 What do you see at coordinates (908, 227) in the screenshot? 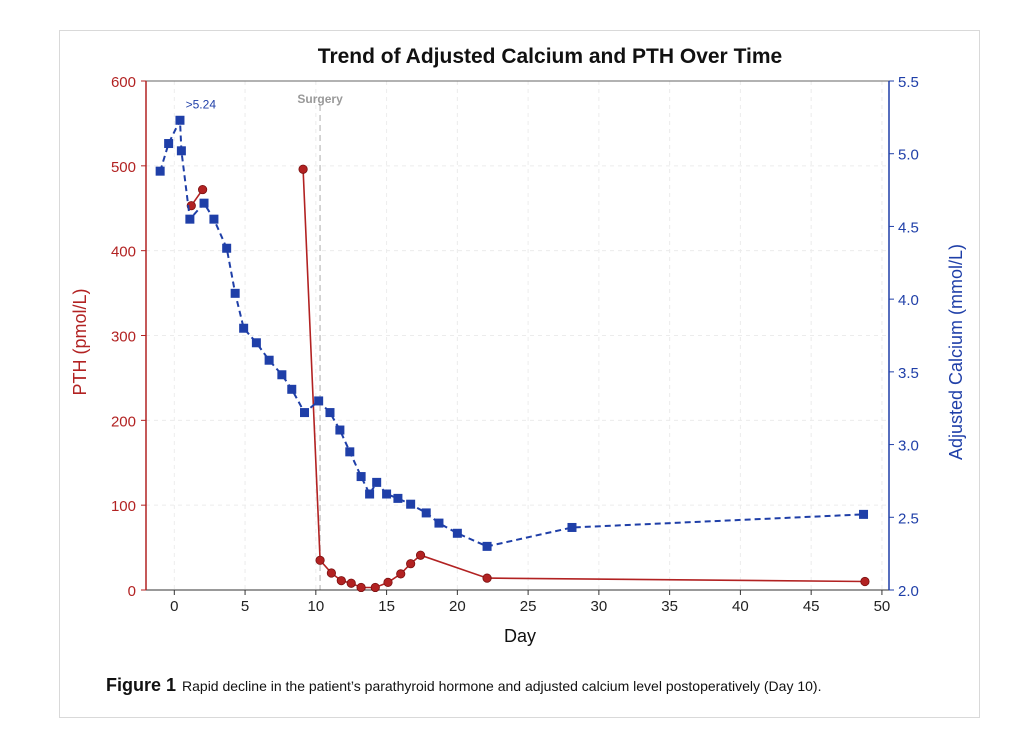
I see `y-right-tick-label: 4.5` at bounding box center [908, 227].